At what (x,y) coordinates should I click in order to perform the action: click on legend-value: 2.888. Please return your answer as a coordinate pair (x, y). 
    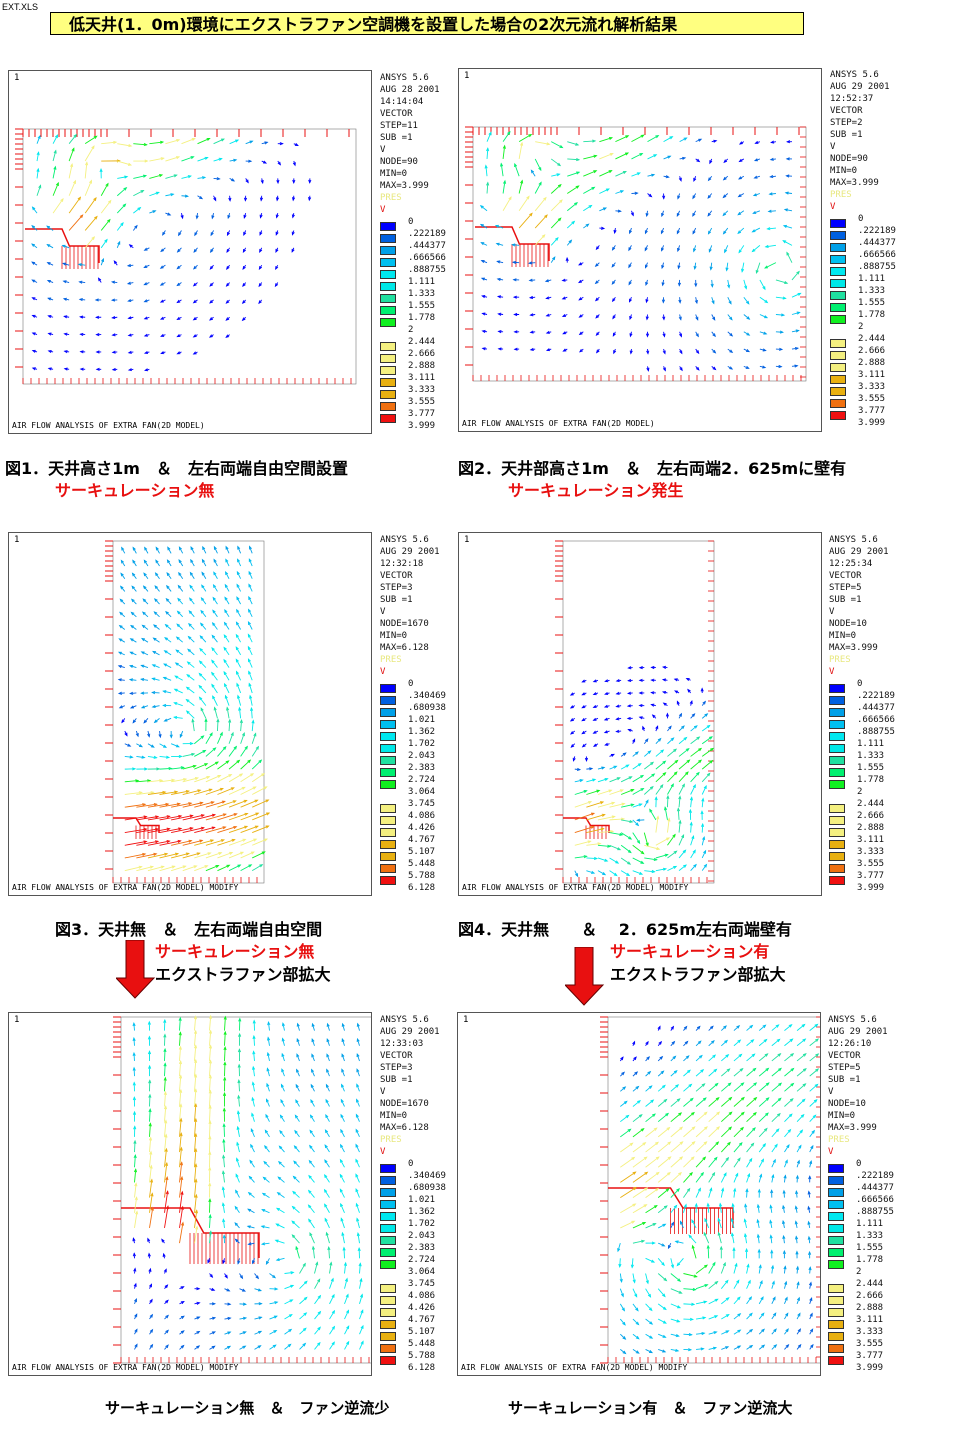
    Looking at the image, I should click on (871, 828).